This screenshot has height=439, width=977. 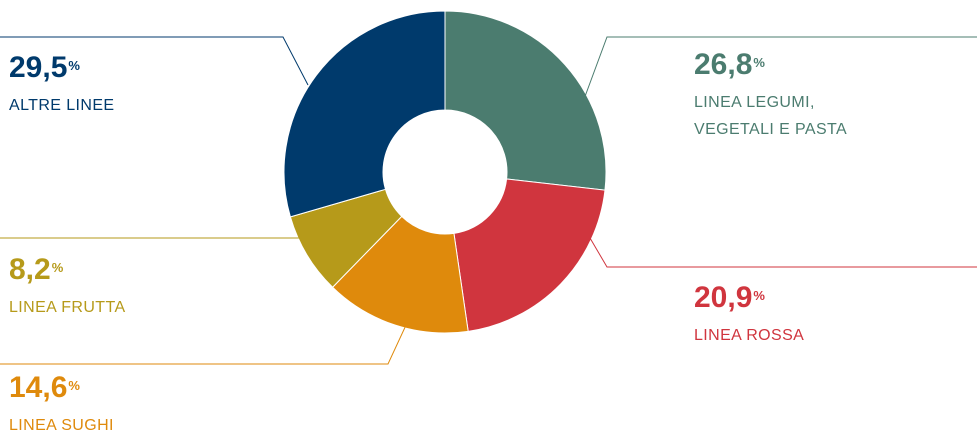 What do you see at coordinates (749, 335) in the screenshot?
I see `slice-name-line: LINEA ROSSA` at bounding box center [749, 335].